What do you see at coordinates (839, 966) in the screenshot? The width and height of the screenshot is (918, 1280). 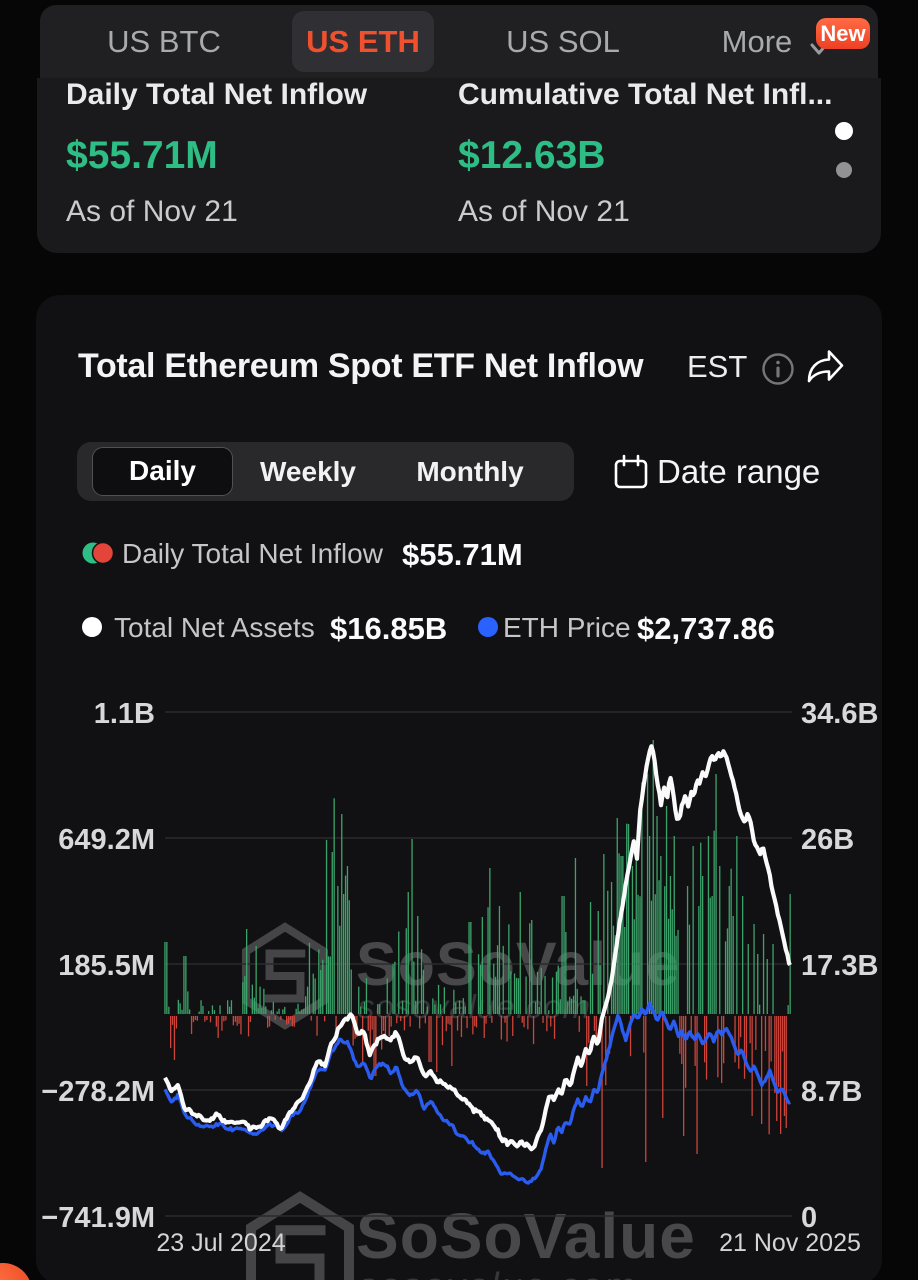 I see `svg-text: 17.3B` at bounding box center [839, 966].